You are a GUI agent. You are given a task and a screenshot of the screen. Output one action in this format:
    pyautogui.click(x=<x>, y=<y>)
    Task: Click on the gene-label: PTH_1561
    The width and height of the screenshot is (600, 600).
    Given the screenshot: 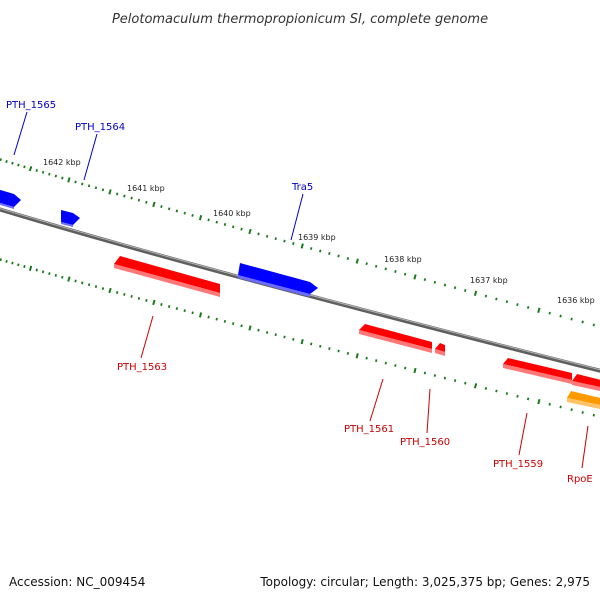 What is the action you would take?
    pyautogui.click(x=369, y=429)
    